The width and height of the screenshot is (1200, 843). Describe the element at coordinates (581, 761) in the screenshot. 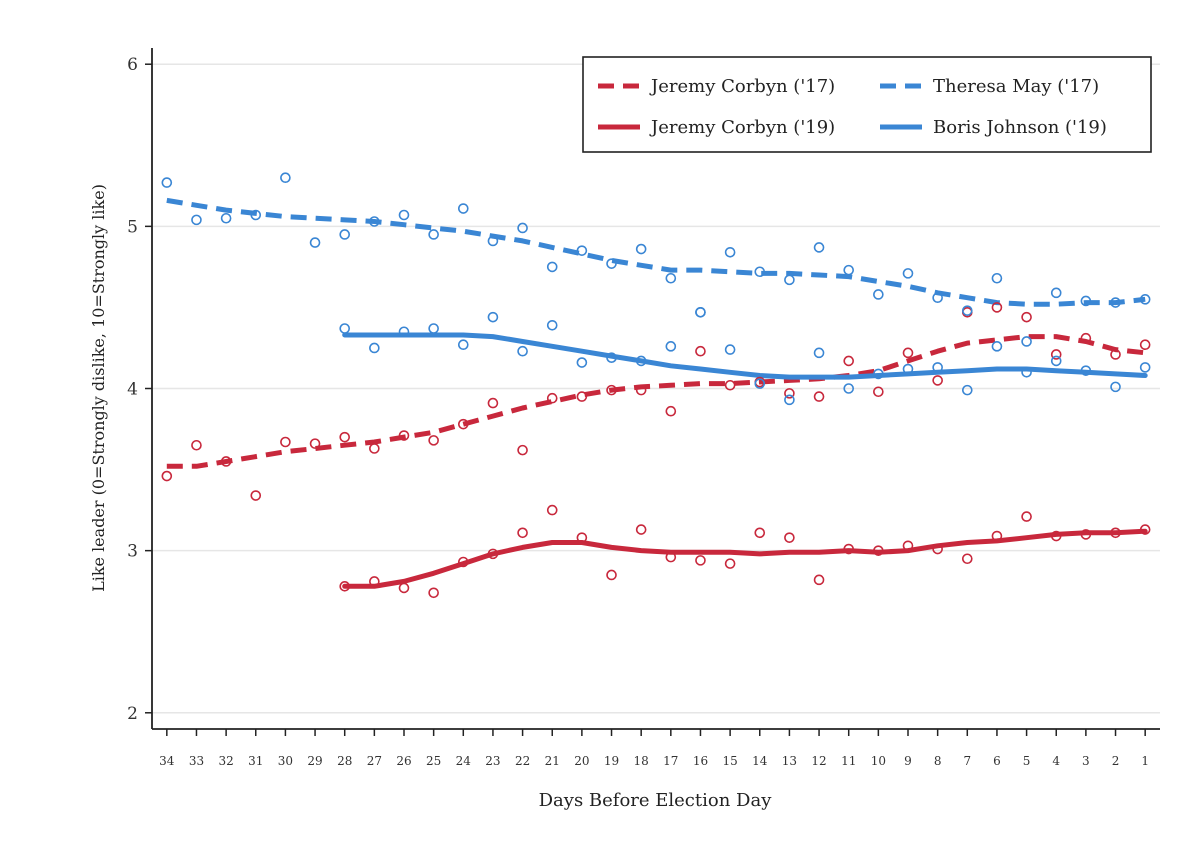

I see `x-tick-label: 20` at that location.